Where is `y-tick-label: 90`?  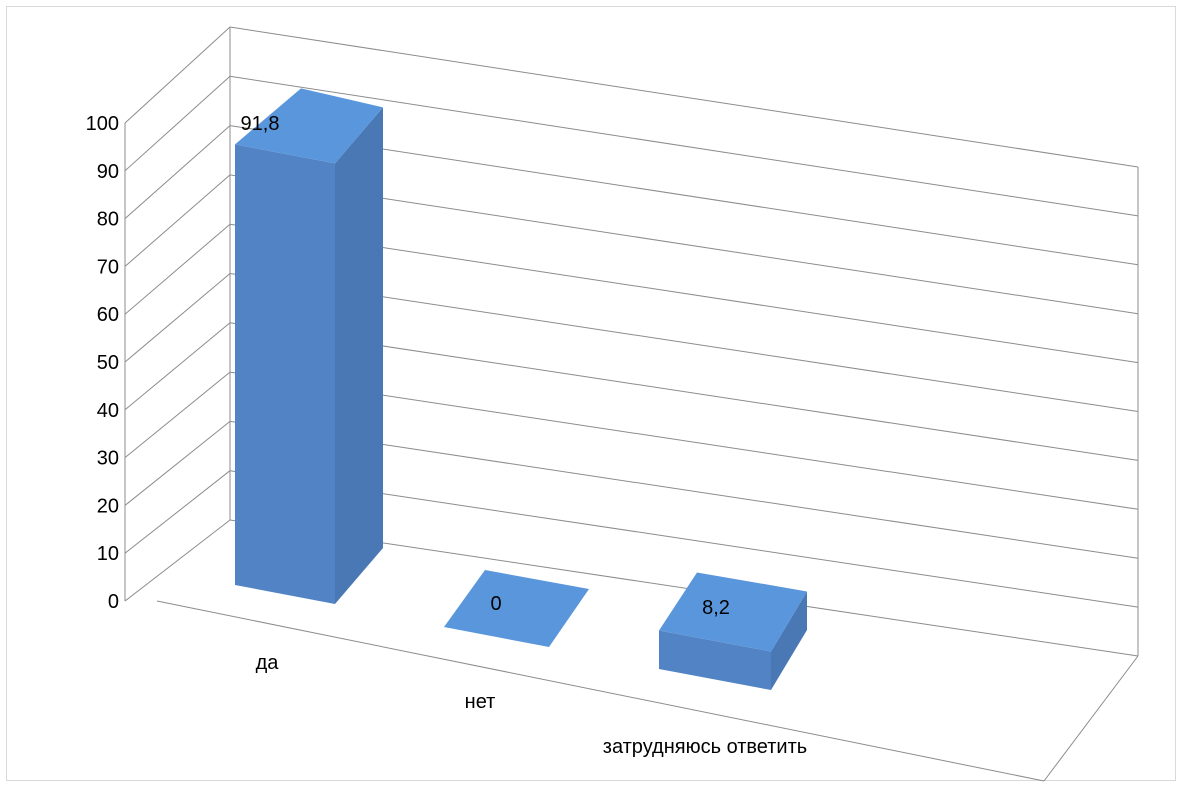
y-tick-label: 90 is located at coordinates (108, 172).